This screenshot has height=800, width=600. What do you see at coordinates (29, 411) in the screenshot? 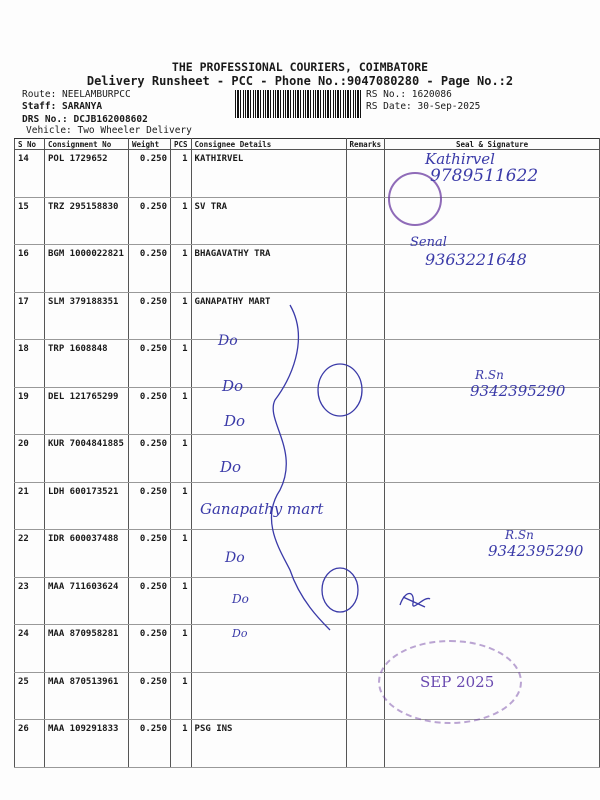
I see `sno: 19` at bounding box center [29, 411].